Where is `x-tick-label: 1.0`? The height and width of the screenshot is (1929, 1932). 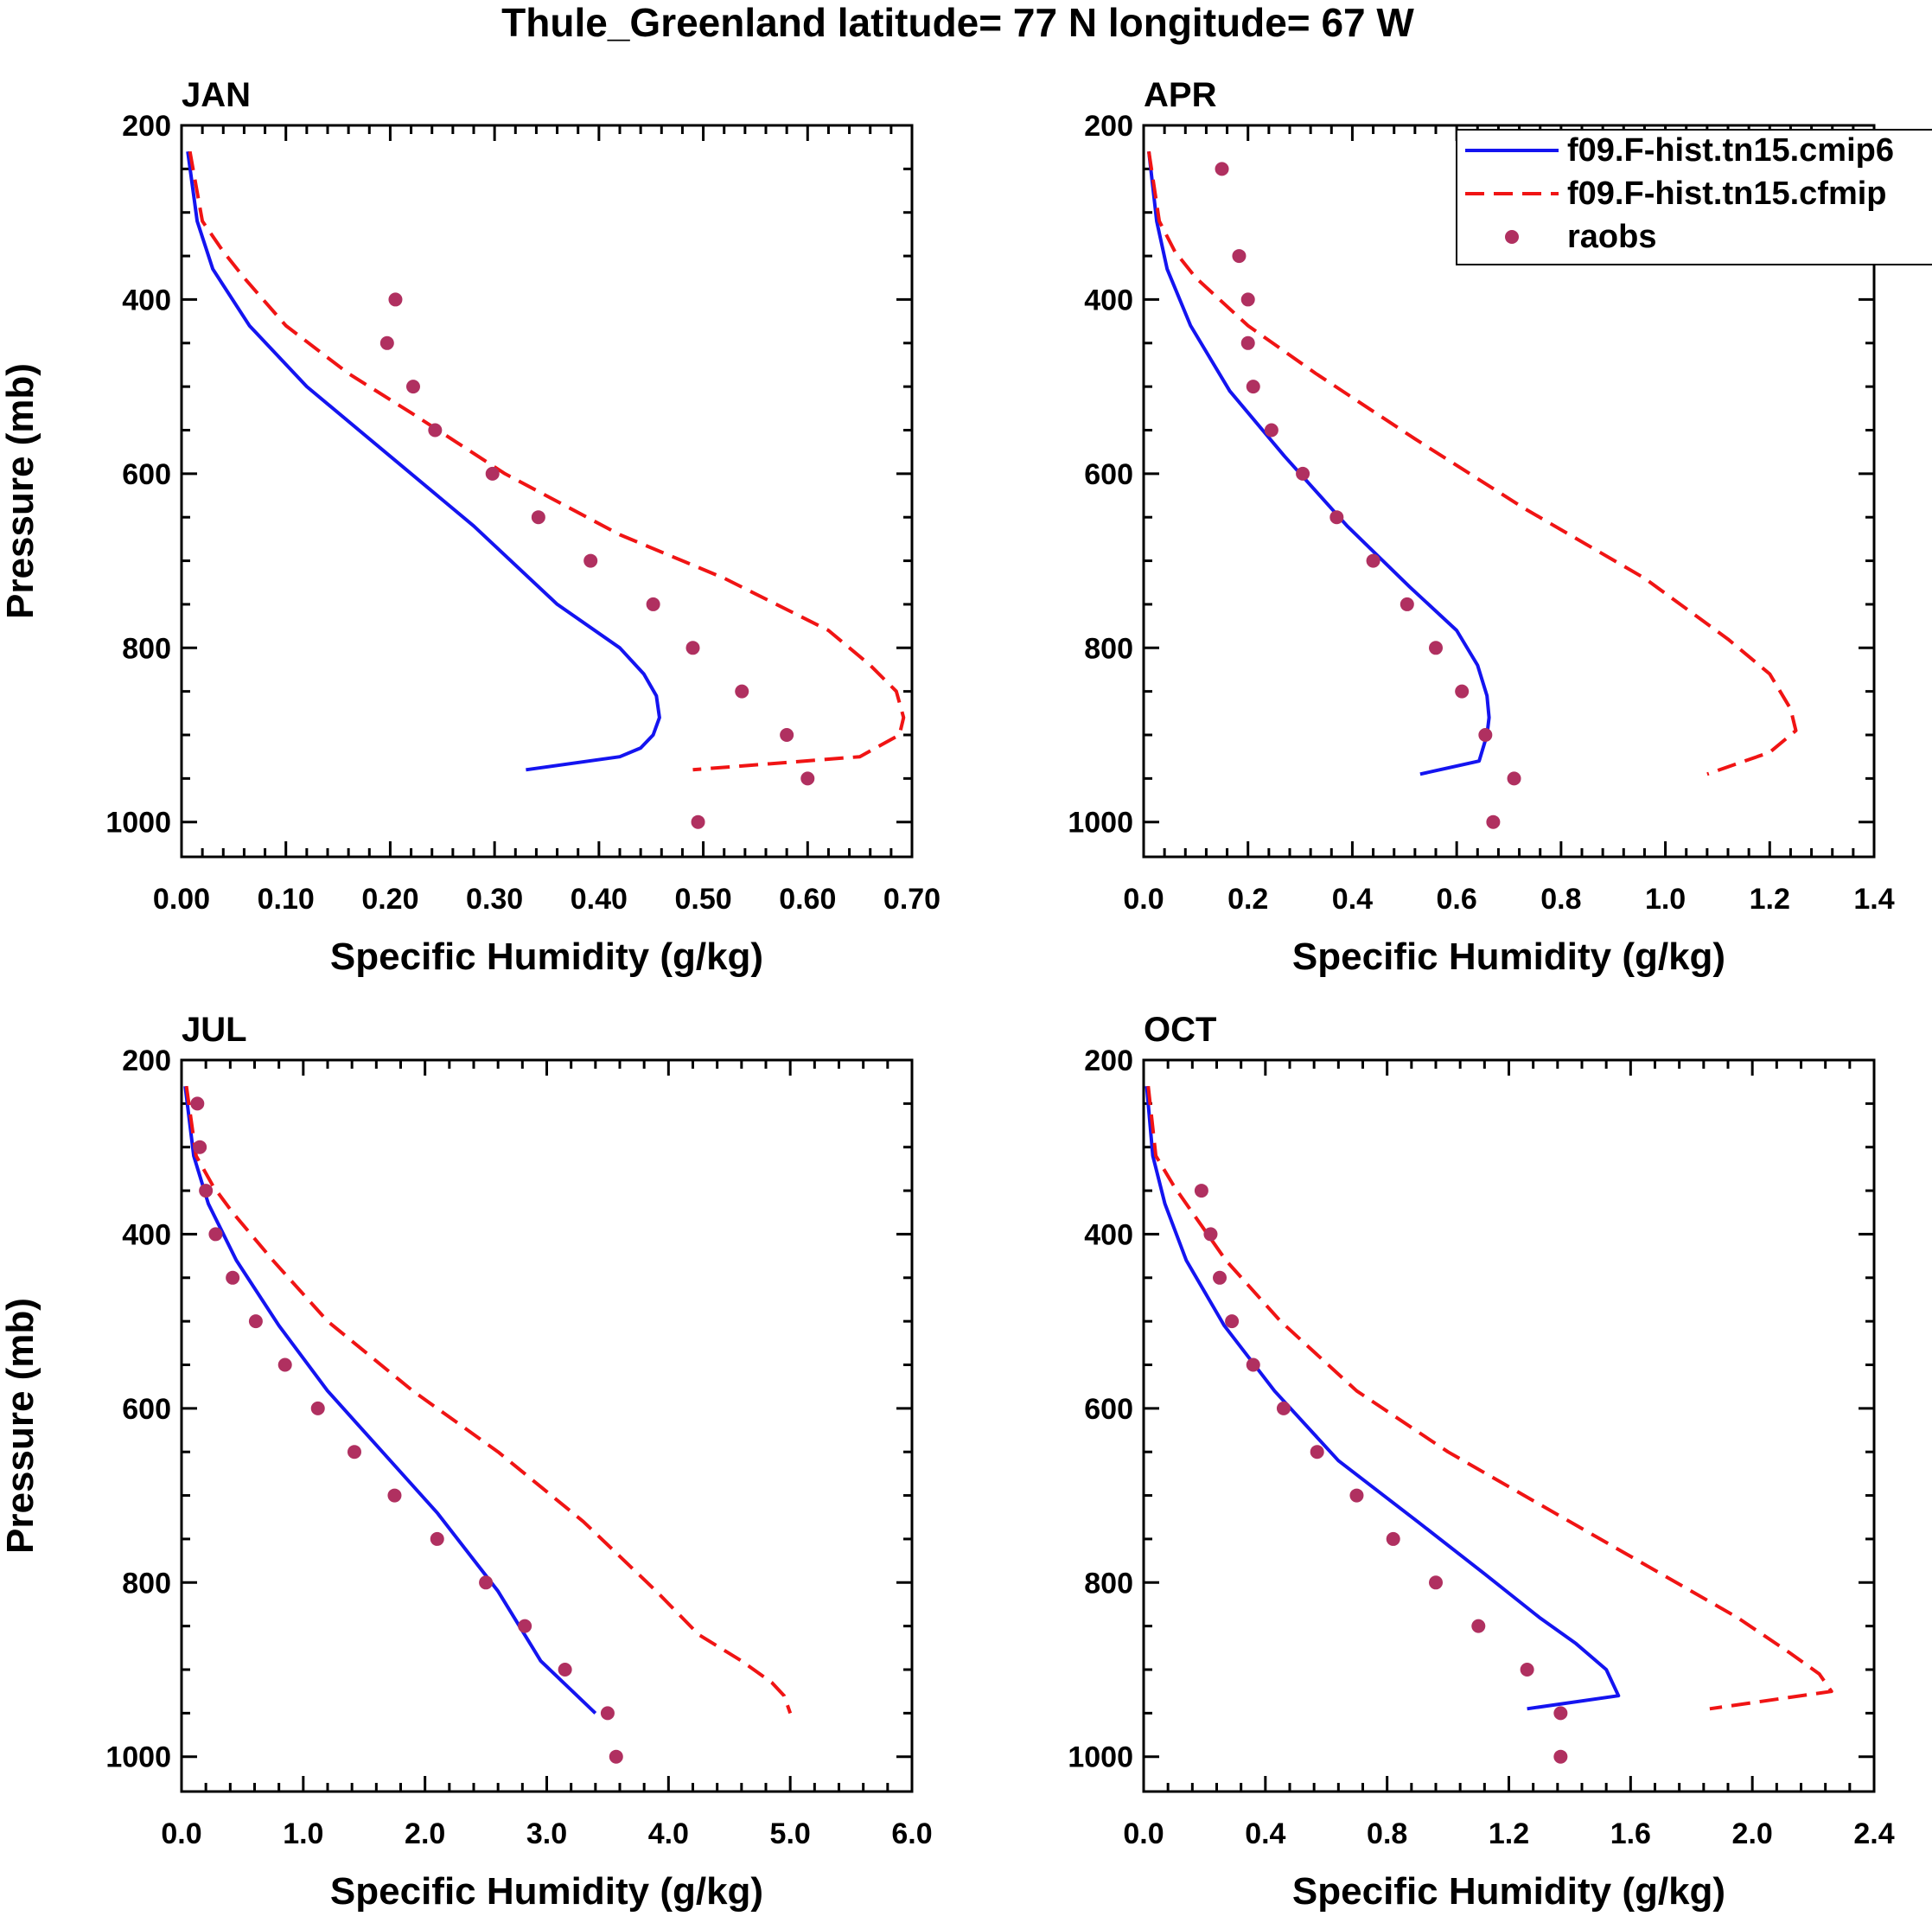
x-tick-label: 1.0 is located at coordinates (303, 1833).